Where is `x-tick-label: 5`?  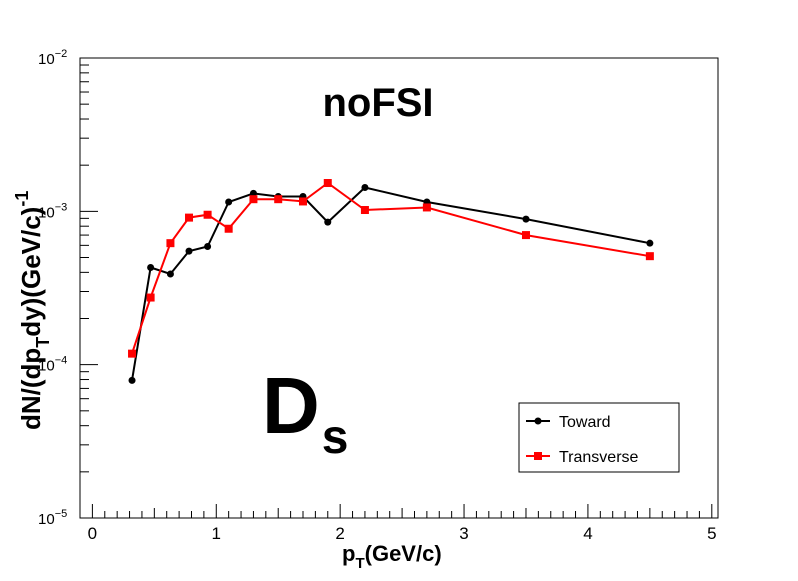
x-tick-label: 5 is located at coordinates (711, 533).